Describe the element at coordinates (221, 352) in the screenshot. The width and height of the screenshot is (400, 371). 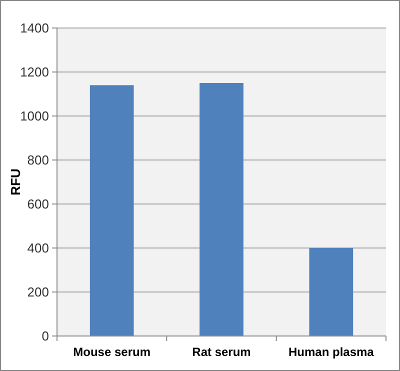
I see `x-tick-label: Rat serum` at that location.